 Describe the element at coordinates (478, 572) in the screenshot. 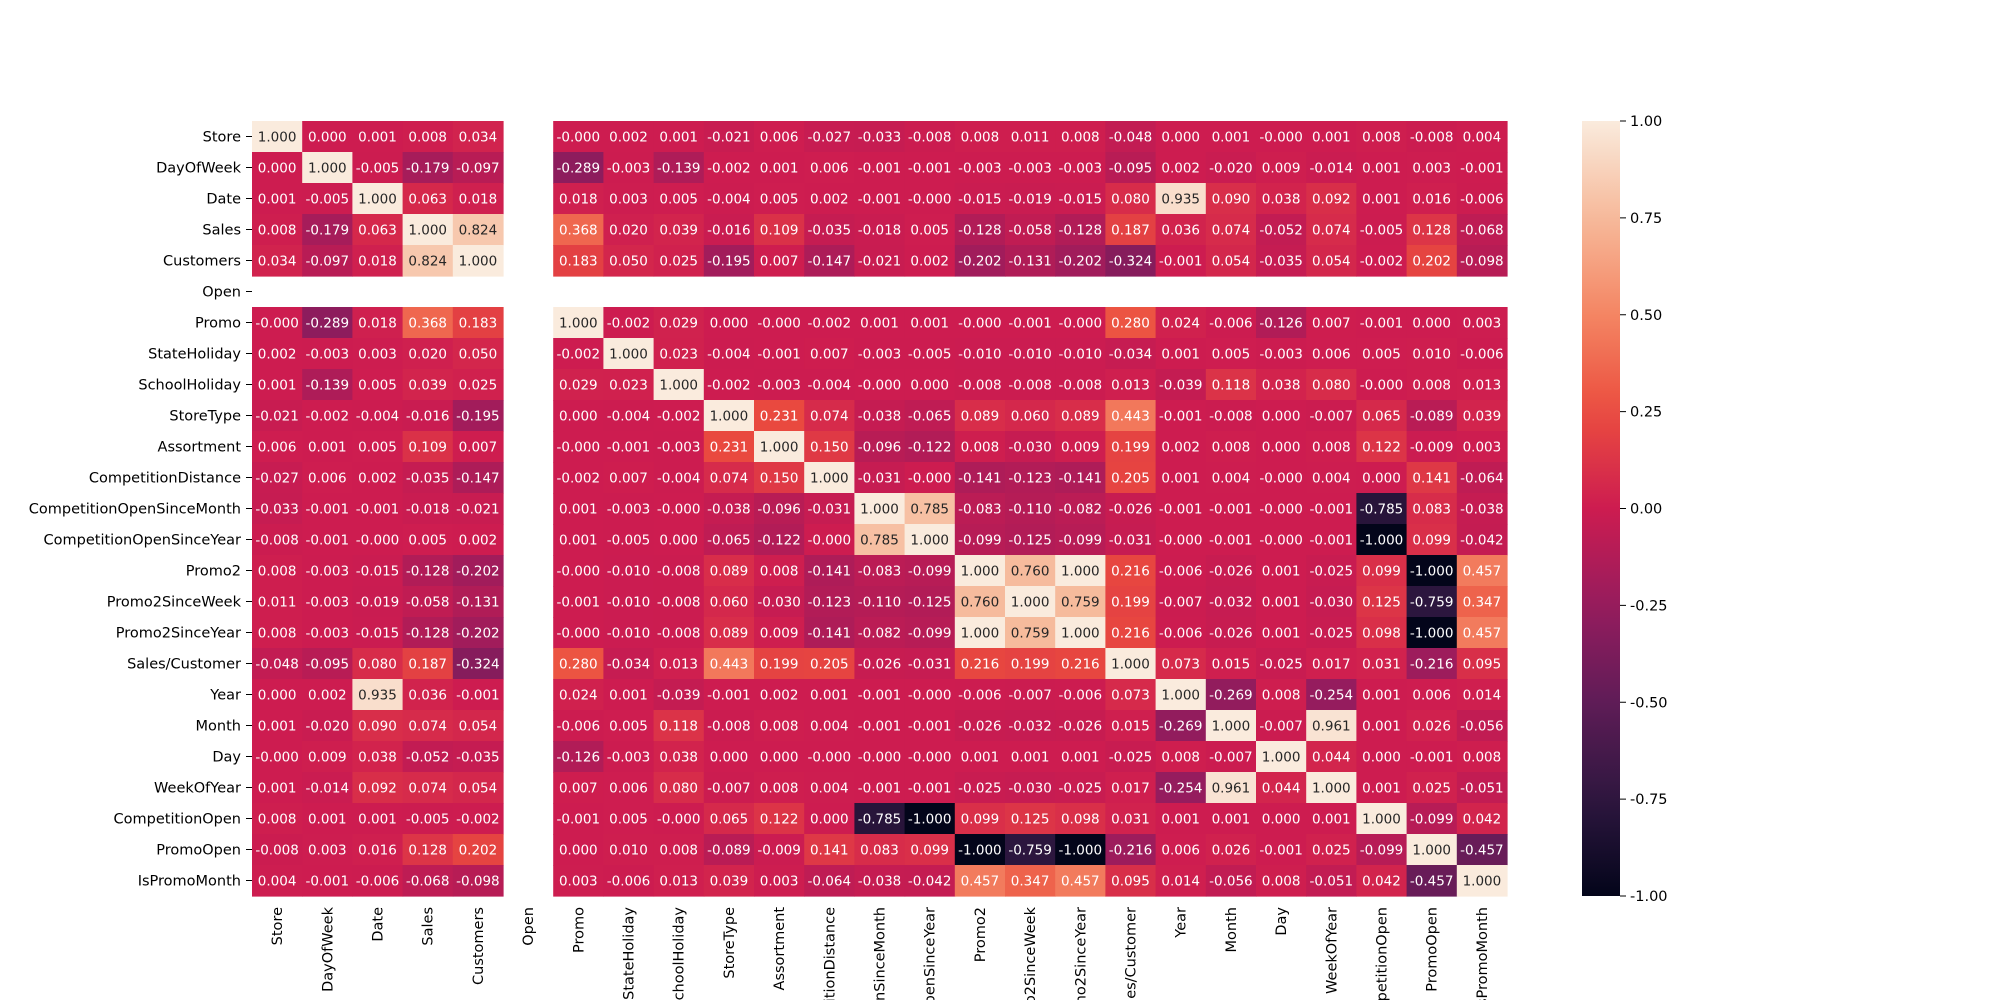

I see `heatmap-cell-value: -0.202` at that location.